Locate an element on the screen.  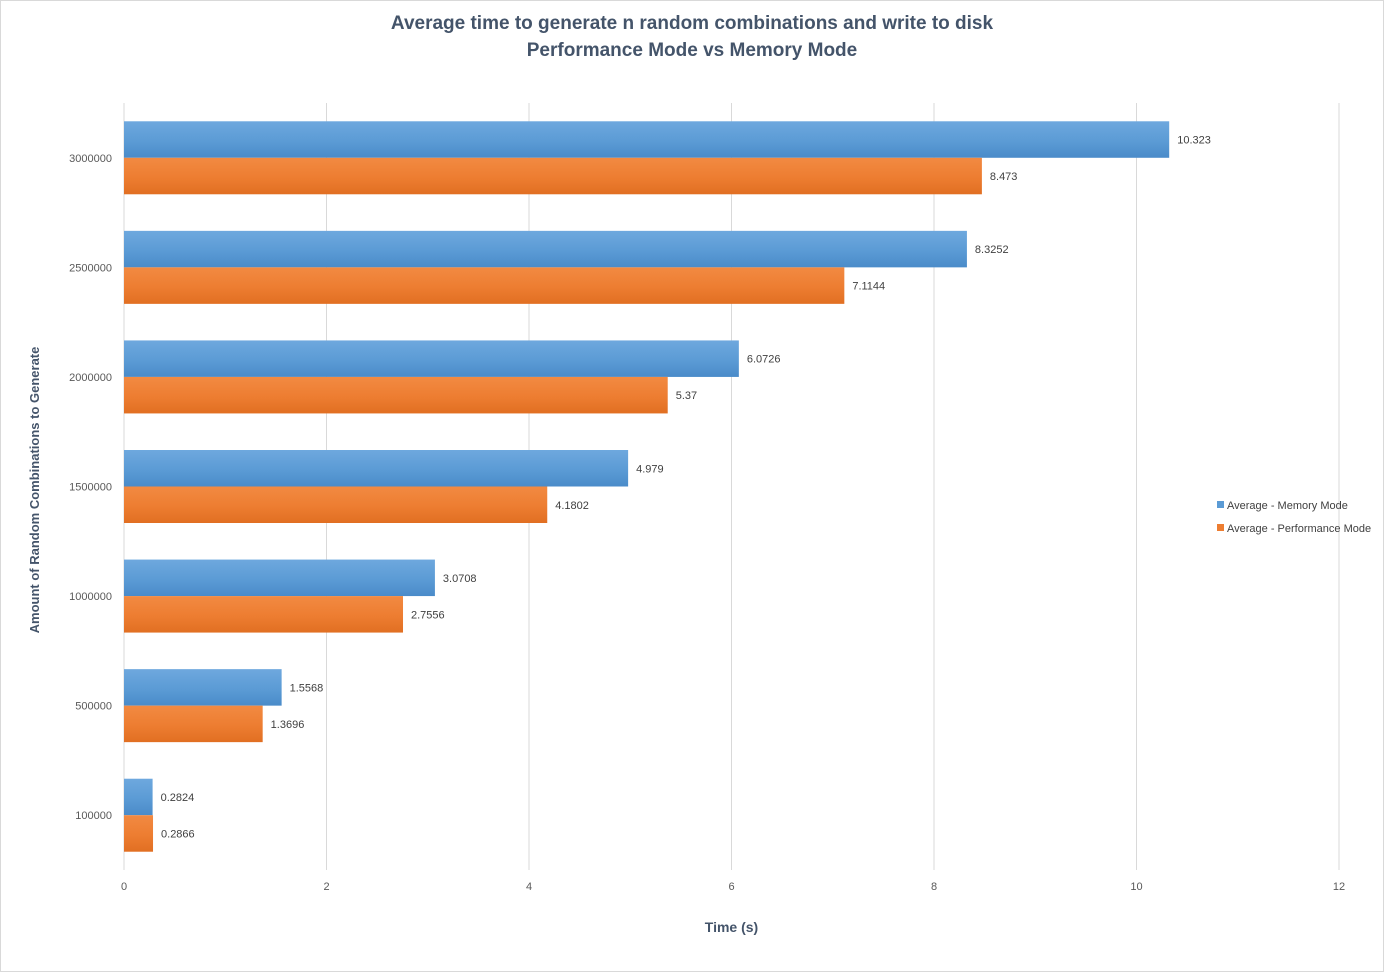
x-tick-label: 10 is located at coordinates (1136, 887).